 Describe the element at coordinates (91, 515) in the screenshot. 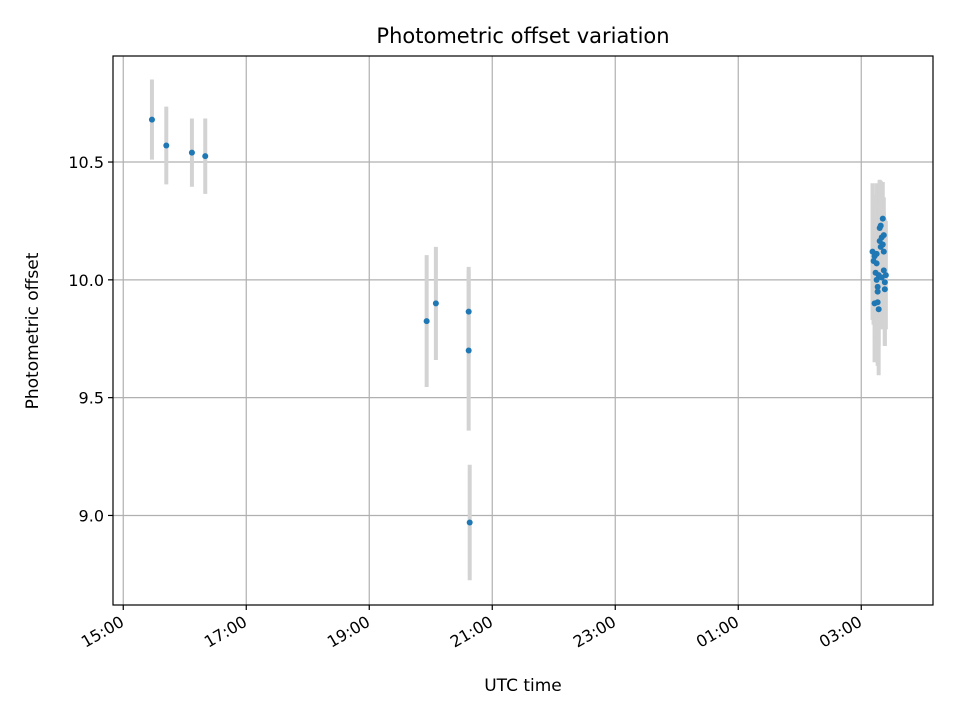

I see `y-tick-label: 9.0` at that location.